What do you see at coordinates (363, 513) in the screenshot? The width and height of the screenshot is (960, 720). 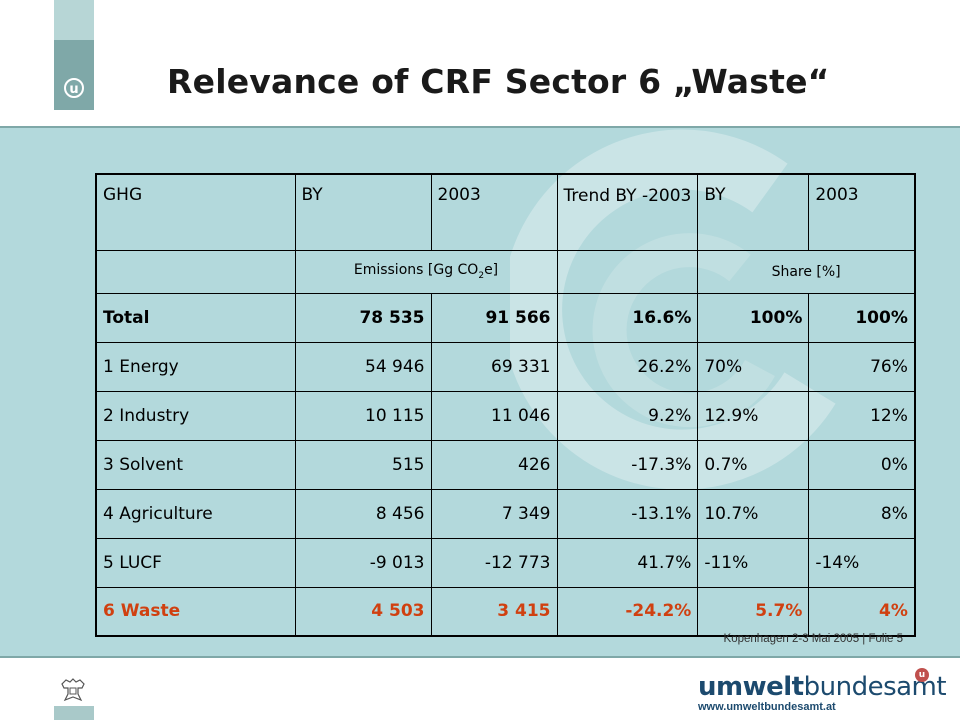 I see `cell-by: 8 456` at bounding box center [363, 513].